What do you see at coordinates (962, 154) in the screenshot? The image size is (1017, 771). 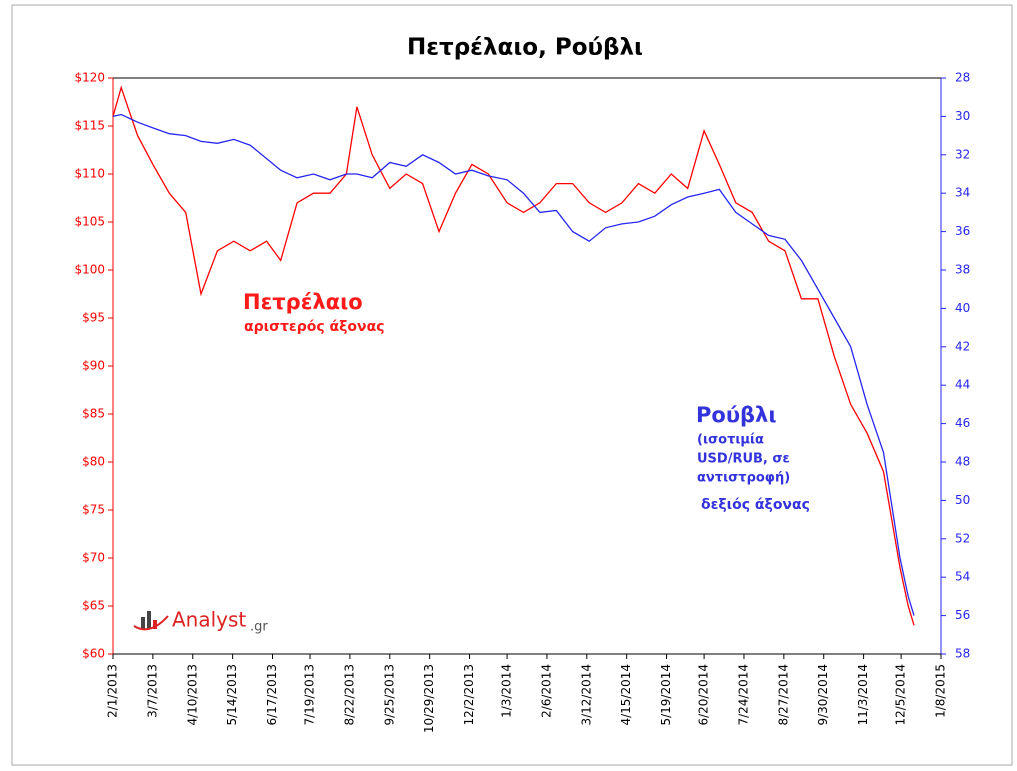 I see `y2-tick-label: 32` at bounding box center [962, 154].